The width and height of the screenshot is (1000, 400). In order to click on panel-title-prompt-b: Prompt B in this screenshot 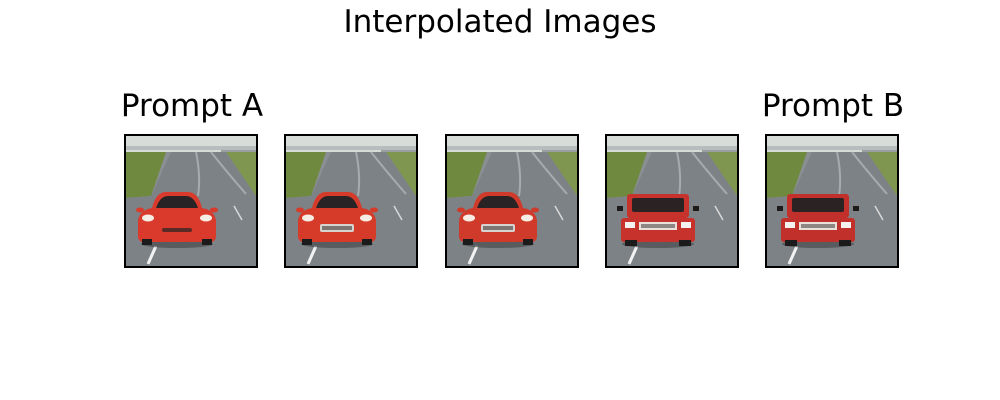, I will do `click(833, 106)`.